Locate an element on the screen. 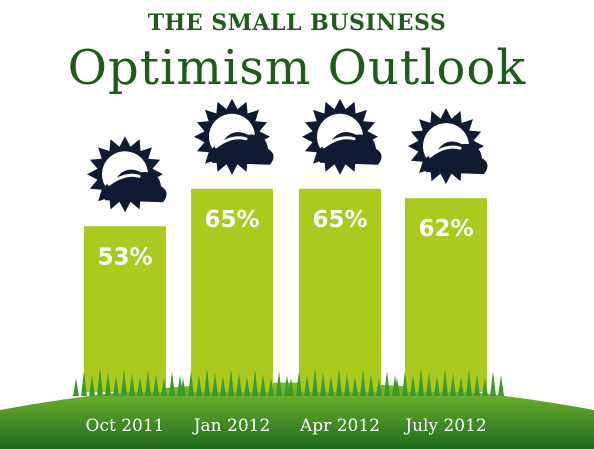  chart-title: Optimism Outlook is located at coordinates (297, 68).